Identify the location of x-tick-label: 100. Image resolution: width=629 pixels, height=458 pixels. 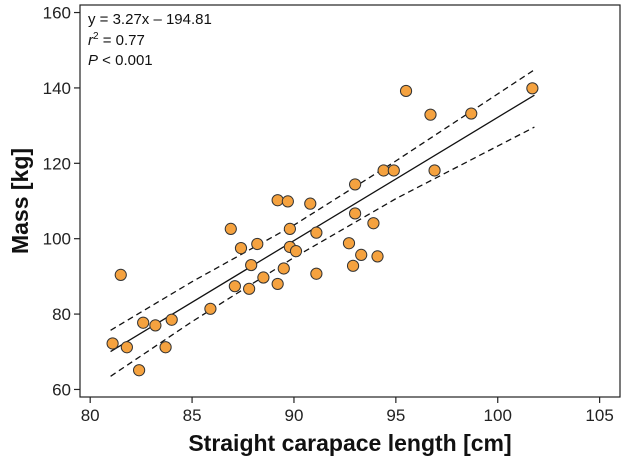
(498, 415).